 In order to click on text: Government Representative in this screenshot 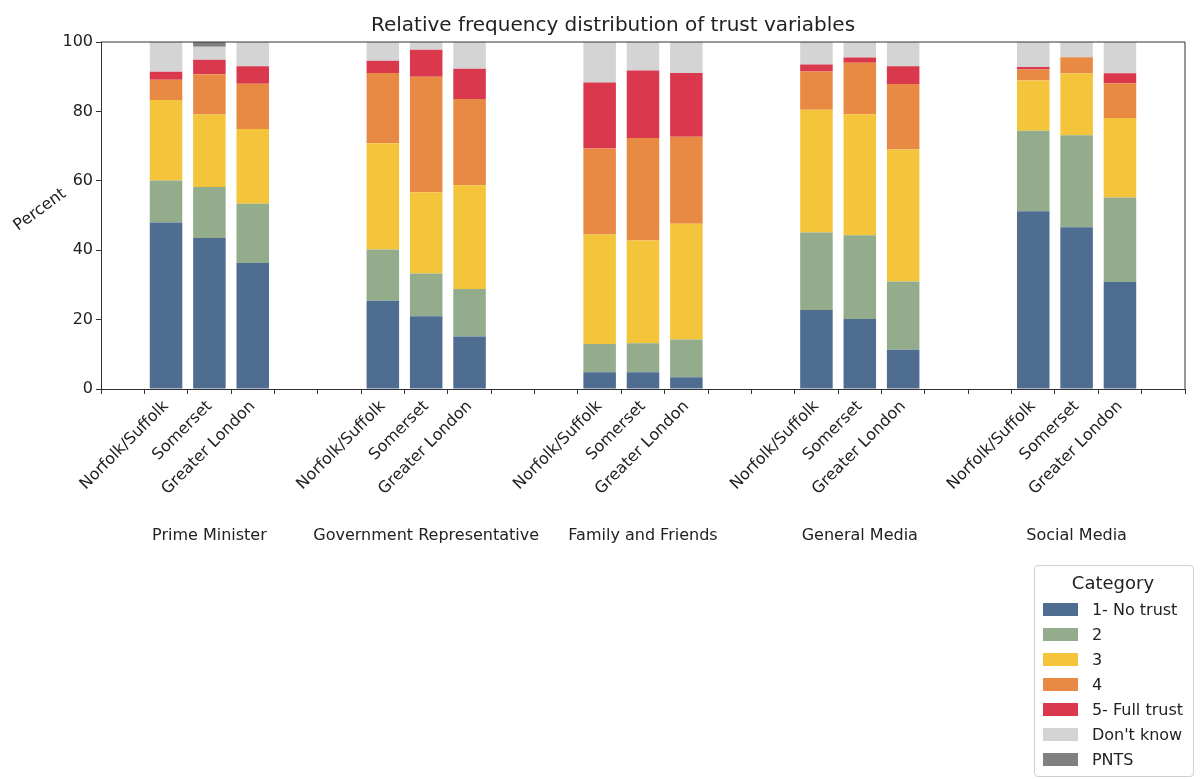, I will do `click(426, 535)`.